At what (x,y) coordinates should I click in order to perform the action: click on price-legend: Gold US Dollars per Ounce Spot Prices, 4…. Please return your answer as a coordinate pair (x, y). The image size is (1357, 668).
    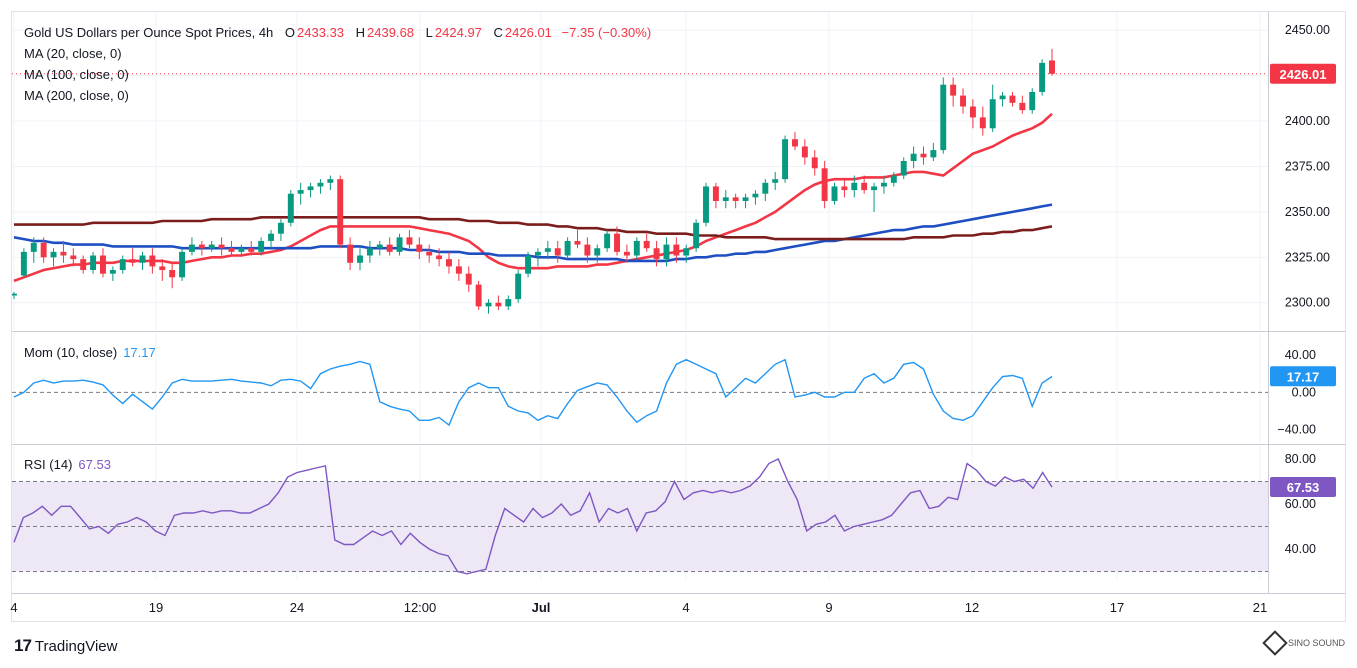
    Looking at the image, I should click on (337, 64).